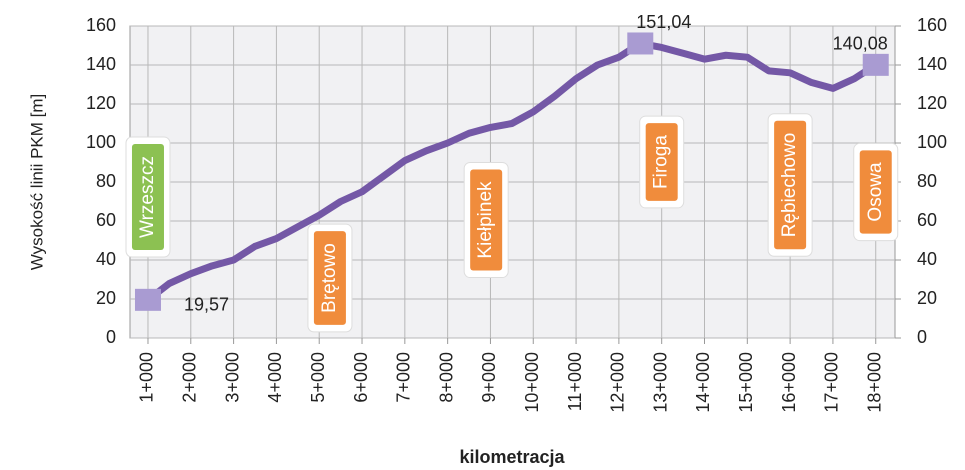  What do you see at coordinates (446, 377) in the screenshot?
I see `x-tick-label: 8+000` at bounding box center [446, 377].